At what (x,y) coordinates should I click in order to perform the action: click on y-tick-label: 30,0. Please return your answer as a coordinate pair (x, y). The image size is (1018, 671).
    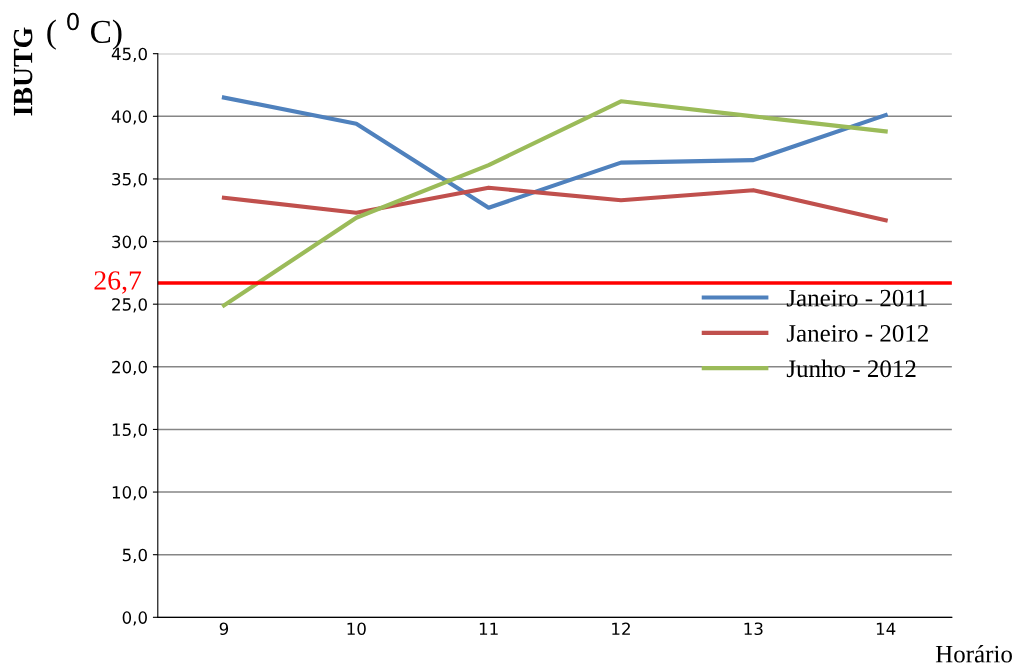
    Looking at the image, I should click on (129, 242).